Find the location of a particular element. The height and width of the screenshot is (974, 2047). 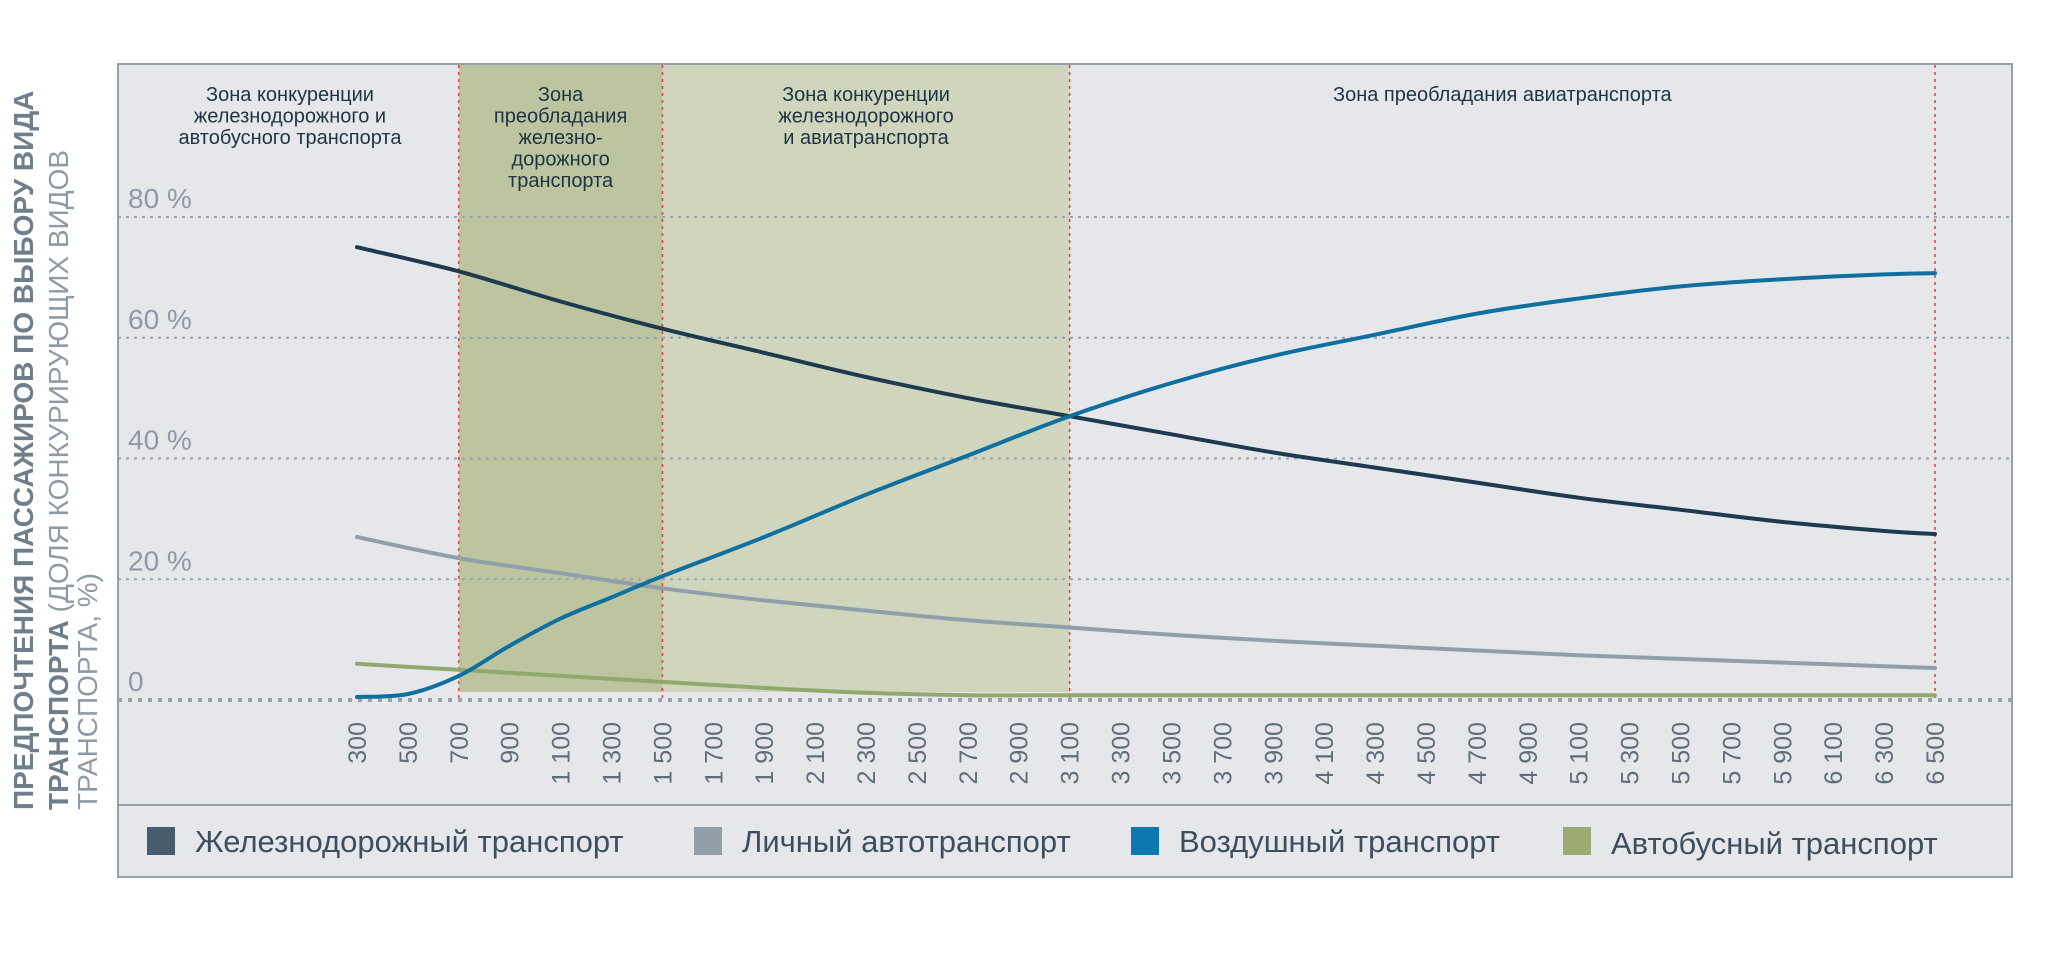

y-tick-label-60: 60 % is located at coordinates (160, 319).